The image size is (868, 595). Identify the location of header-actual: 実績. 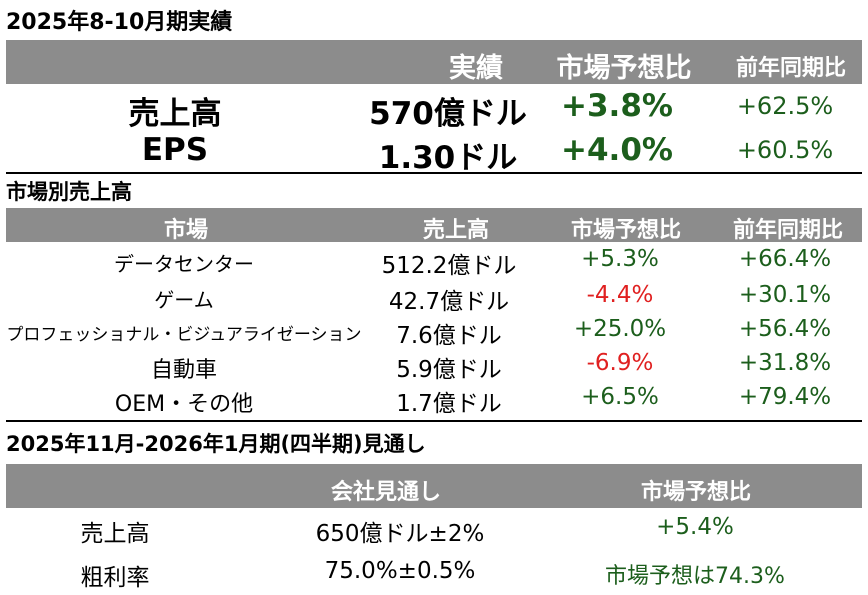
(476, 68).